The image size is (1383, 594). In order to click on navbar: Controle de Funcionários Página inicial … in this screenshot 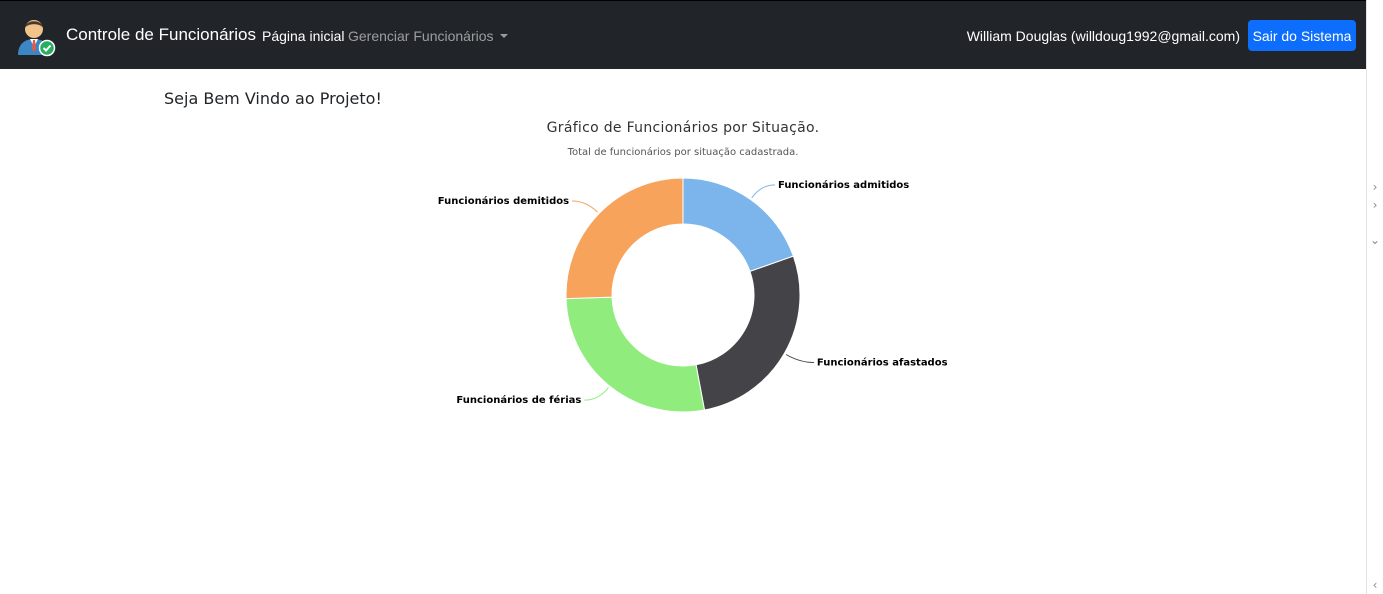, I will do `click(683, 34)`.